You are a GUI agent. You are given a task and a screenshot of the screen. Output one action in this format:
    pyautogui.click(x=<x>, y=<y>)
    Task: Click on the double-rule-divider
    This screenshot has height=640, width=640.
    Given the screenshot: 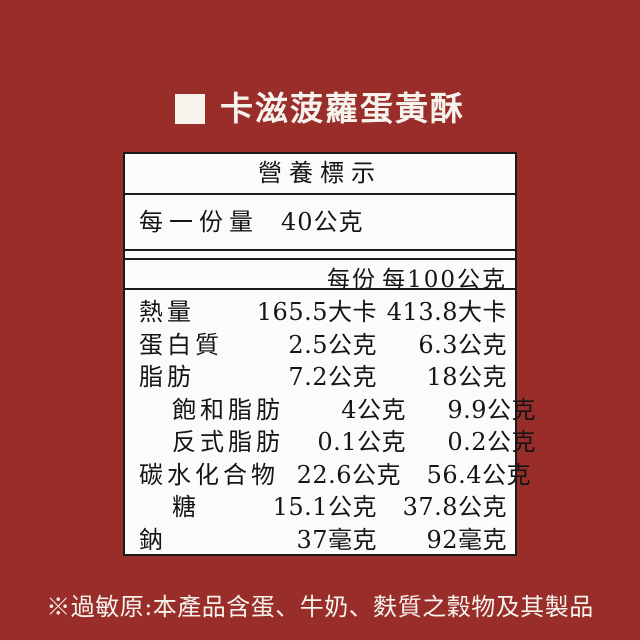 What is the action you would take?
    pyautogui.click(x=320, y=255)
    